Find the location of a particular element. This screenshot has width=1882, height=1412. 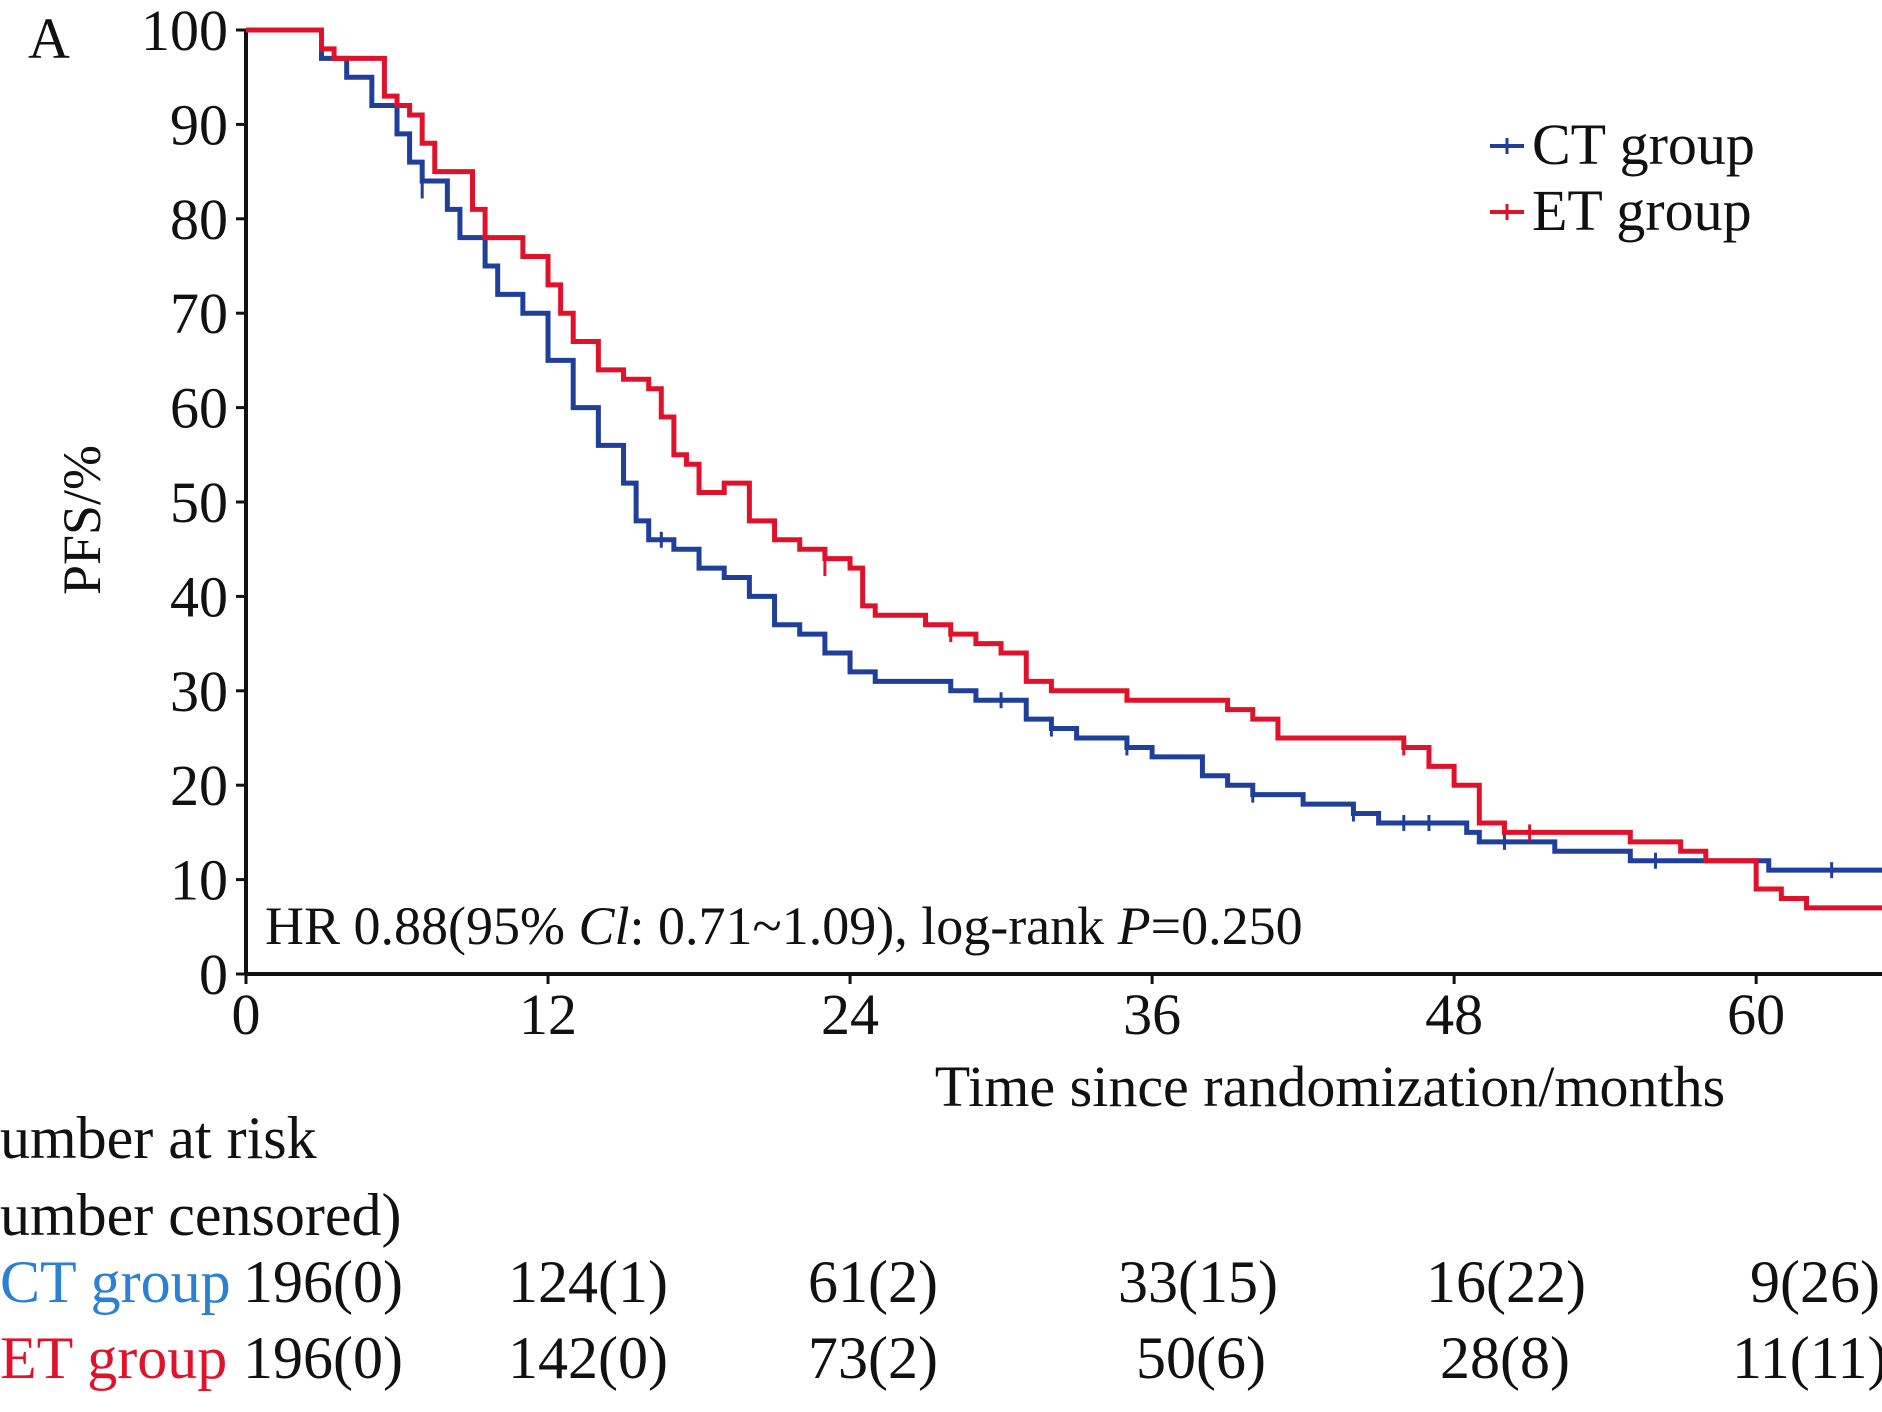

x-tick-label: 60 is located at coordinates (1756, 1014).